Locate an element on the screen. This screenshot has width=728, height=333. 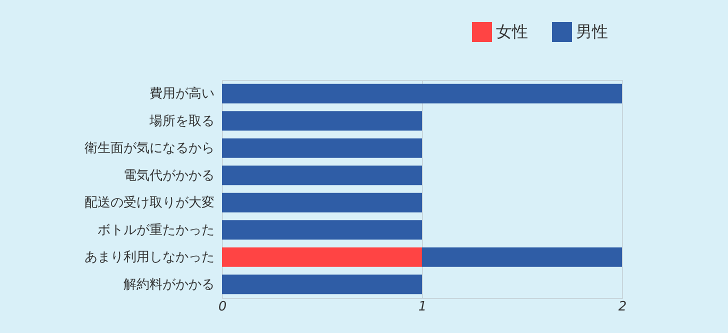
y-tick-label: あまり利用しなかった is located at coordinates (149, 258).